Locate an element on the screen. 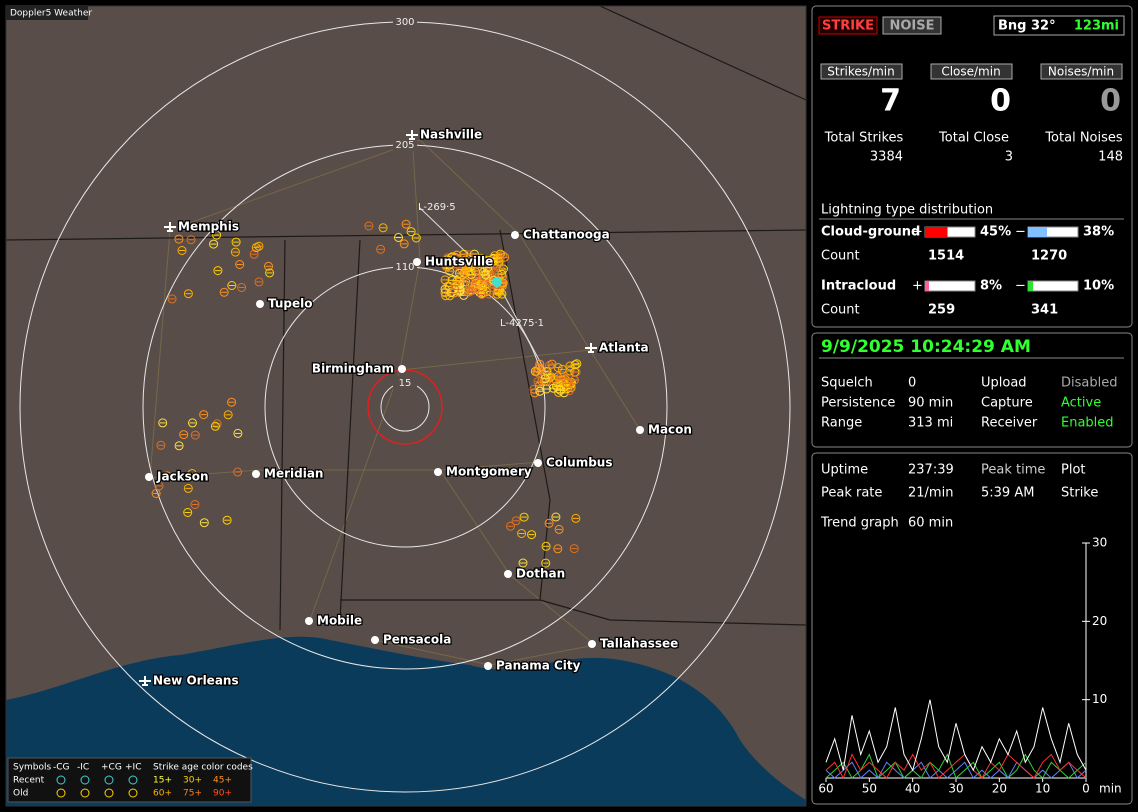 The height and width of the screenshot is (812, 1138). noise-button is located at coordinates (912, 25).